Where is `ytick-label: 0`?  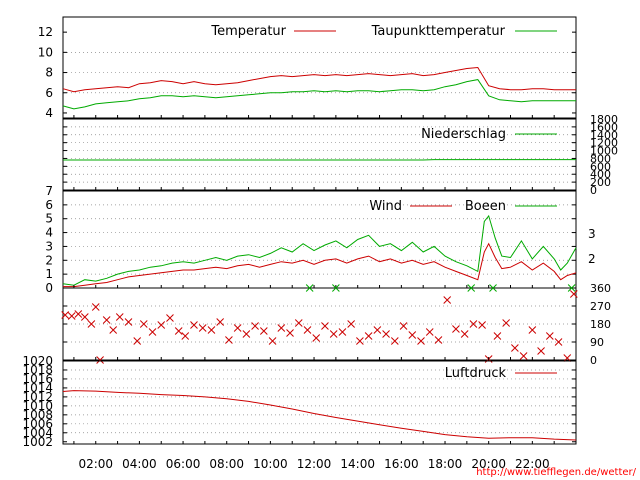
ytick-label: 0 is located at coordinates (593, 360).